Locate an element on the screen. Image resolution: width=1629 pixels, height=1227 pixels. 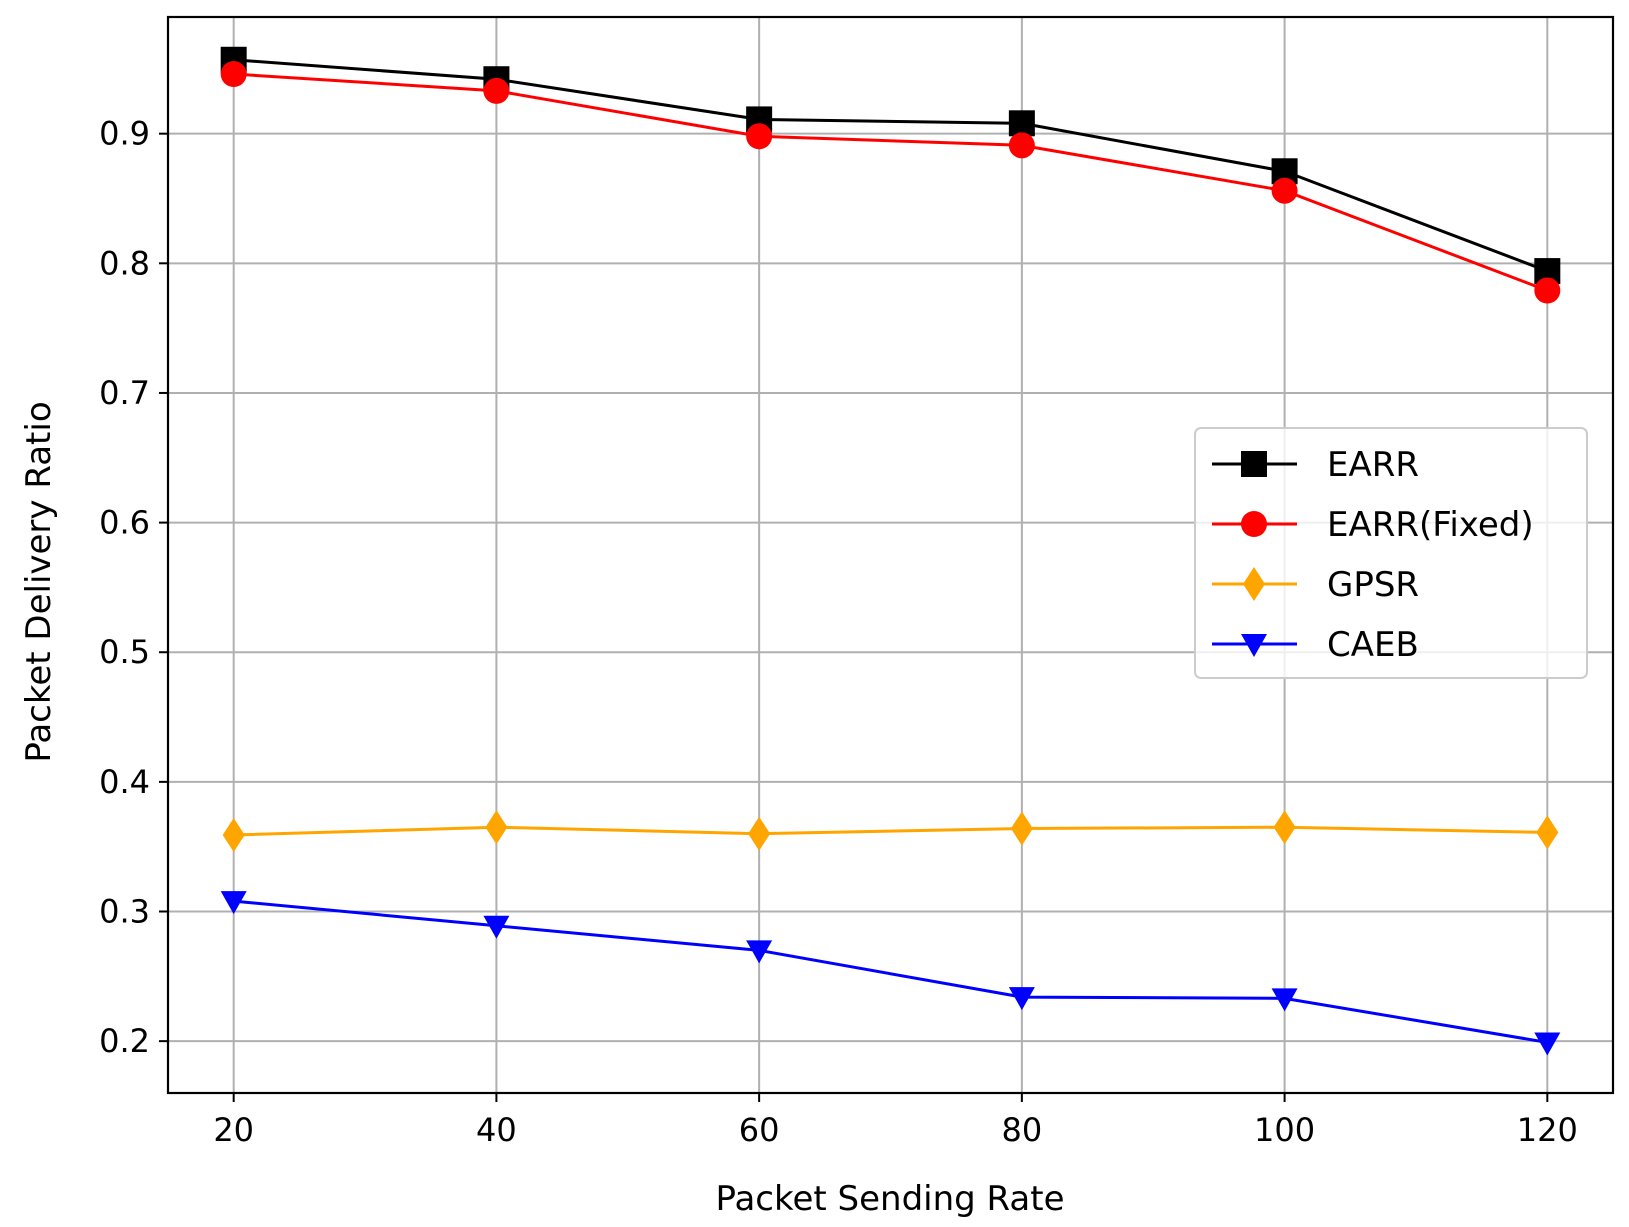
x-tick-label: 20 is located at coordinates (233, 1130).